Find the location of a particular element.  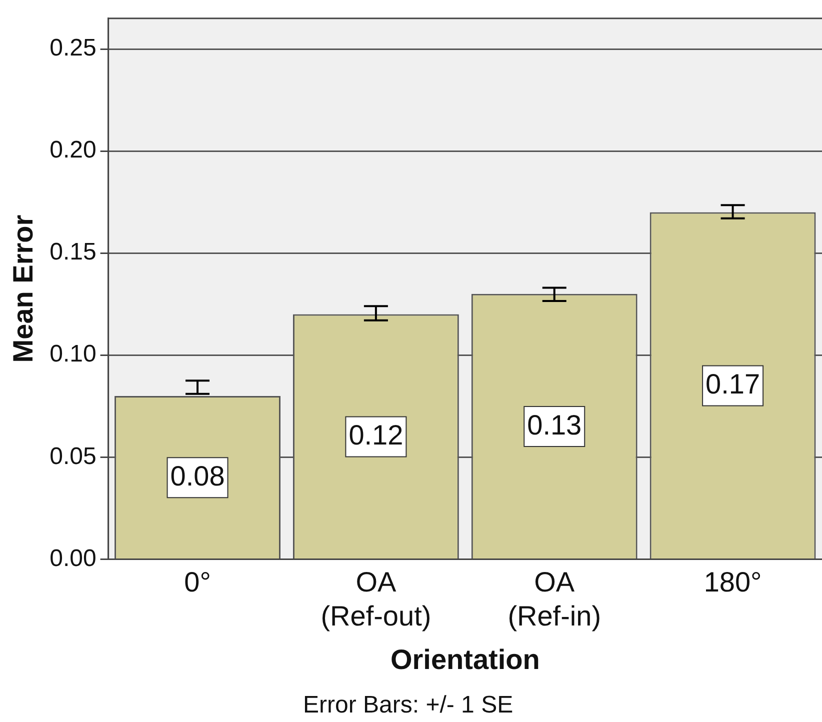

y-tick-label: 0.05 is located at coordinates (73, 456).